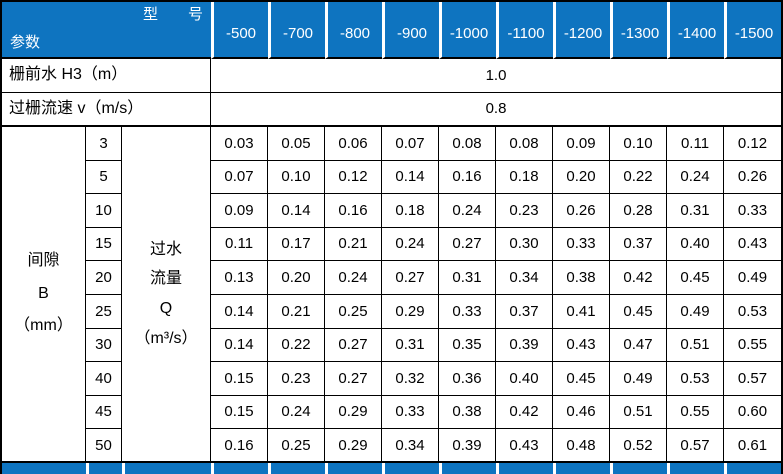  Describe the element at coordinates (410, 177) in the screenshot. I see `flow-value-cell: 0.14` at that location.